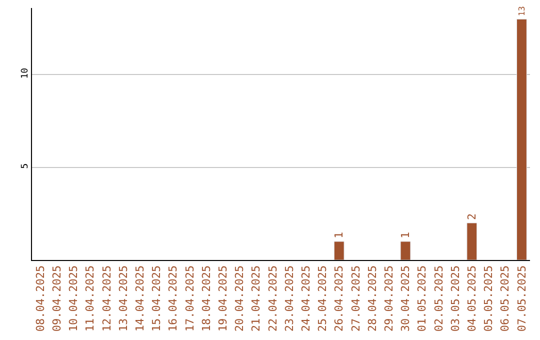 This screenshot has height=340, width=540. Describe the element at coordinates (57, 298) in the screenshot. I see `x-tick-label: 09.04.2025` at that location.